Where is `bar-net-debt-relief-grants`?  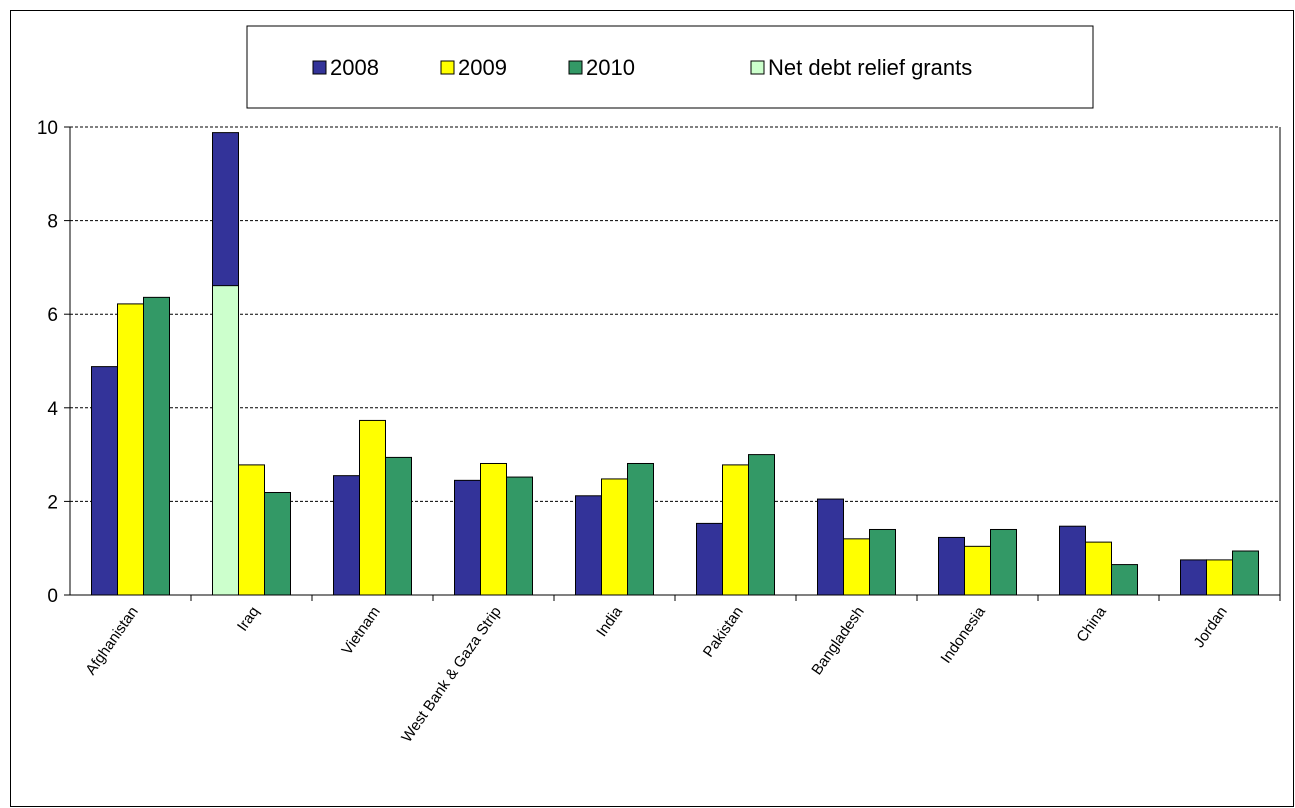 bar-net-debt-relief-grants is located at coordinates (225, 440).